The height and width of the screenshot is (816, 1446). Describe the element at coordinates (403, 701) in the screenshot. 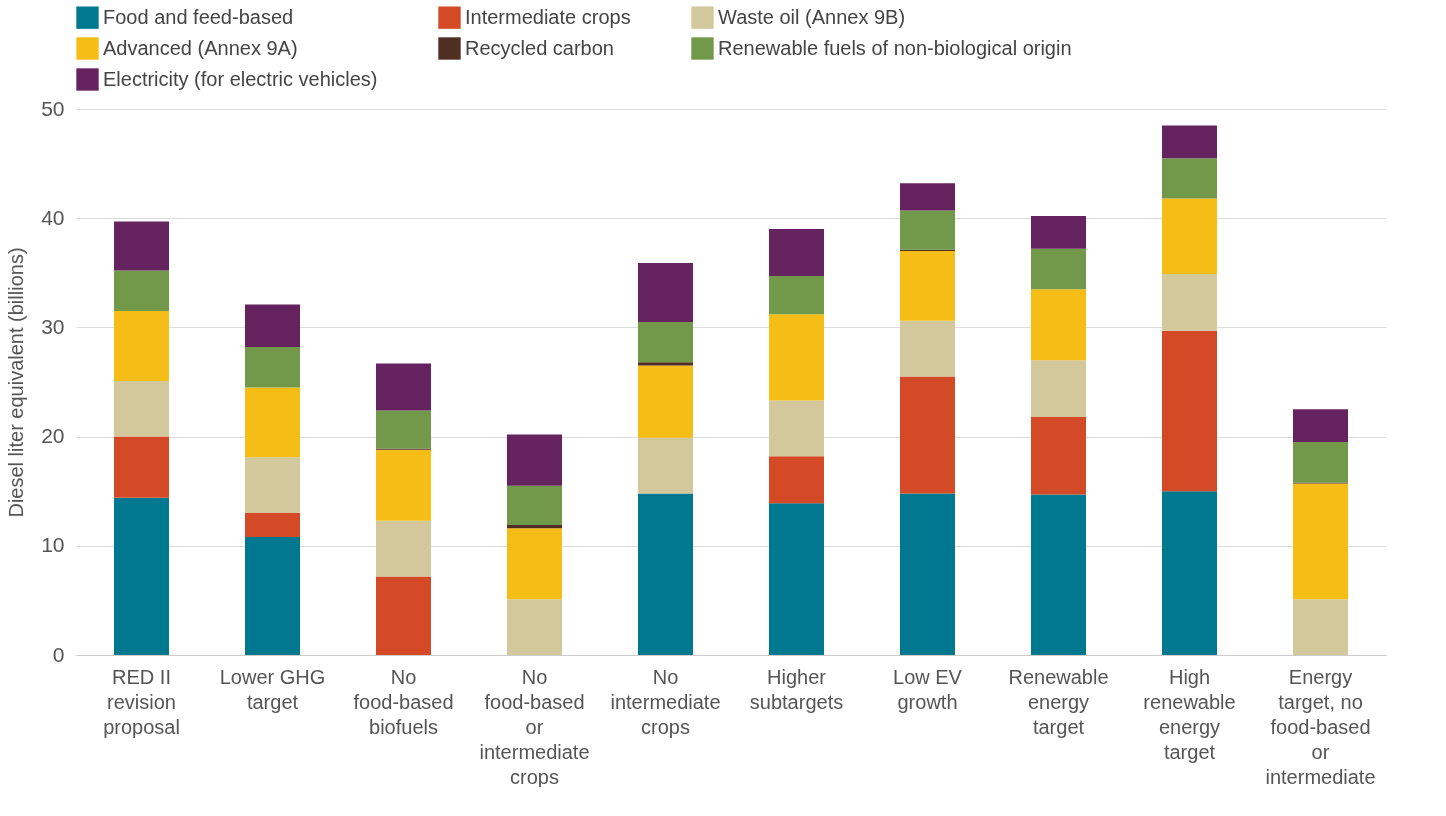

I see `x-tick-label: No food-based biofuels` at that location.